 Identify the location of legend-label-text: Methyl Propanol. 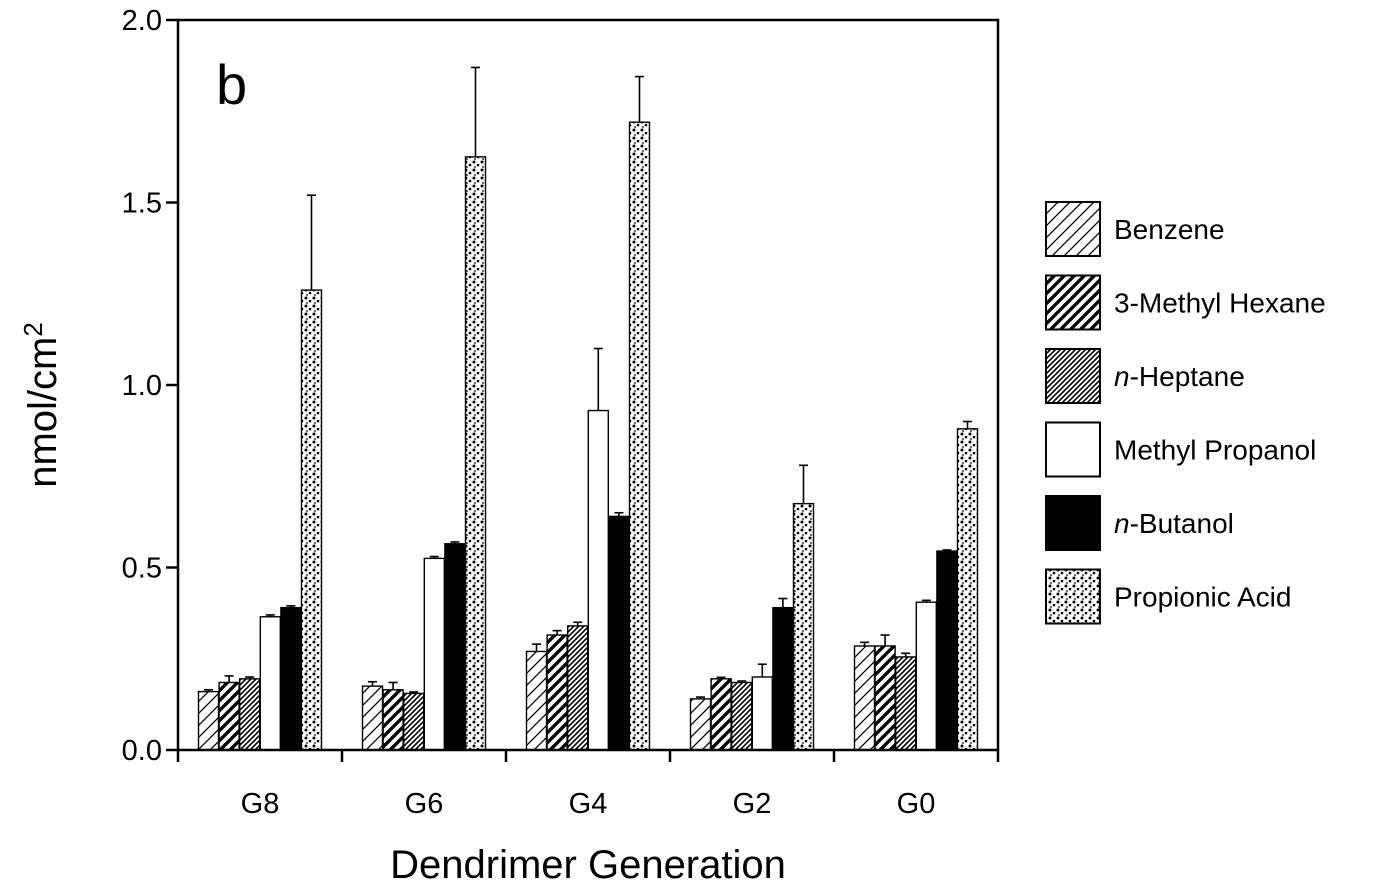
(1215, 450).